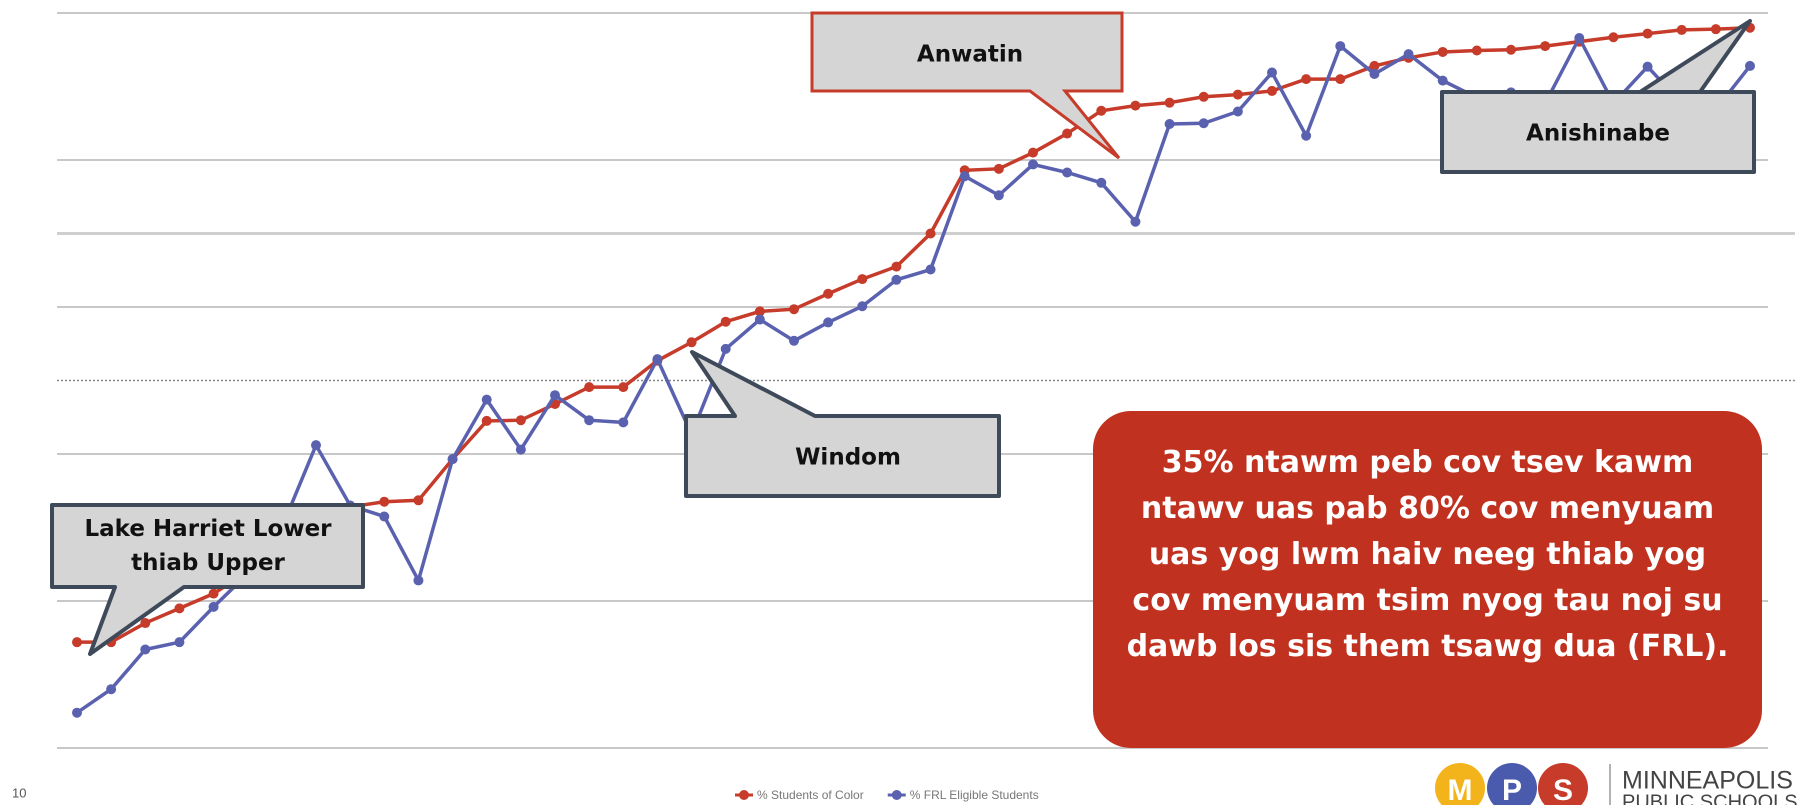  I want to click on page-number: 10, so click(19, 792).